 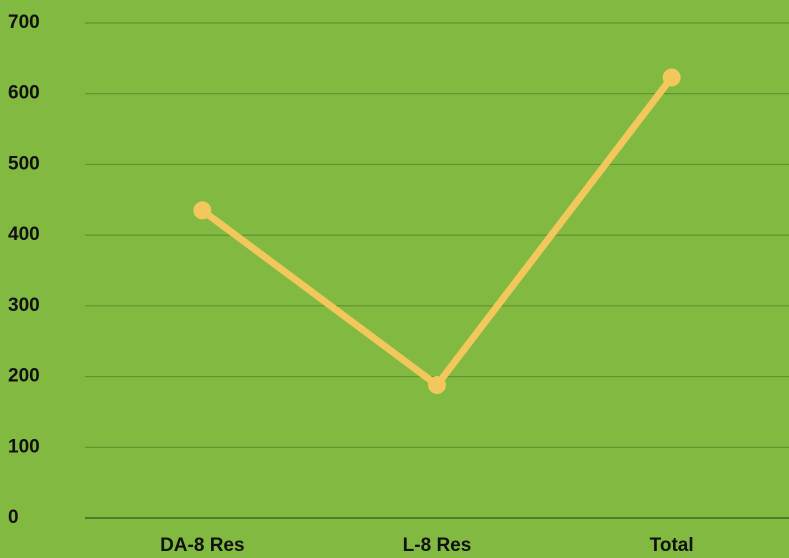 I want to click on y-tick-label: 100, so click(x=24, y=446).